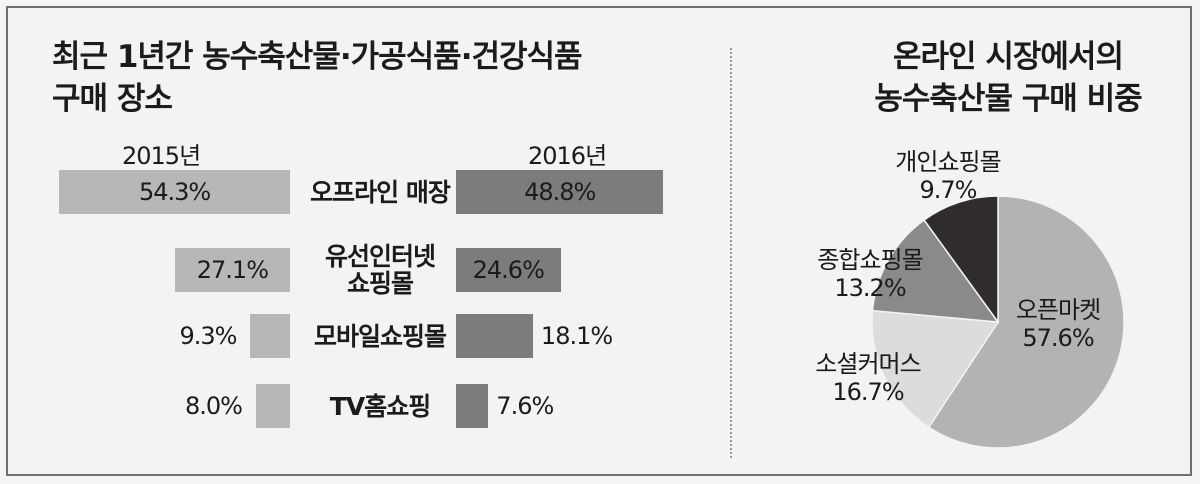 The image size is (1200, 484). I want to click on legend-2015: 2015년, so click(161, 156).